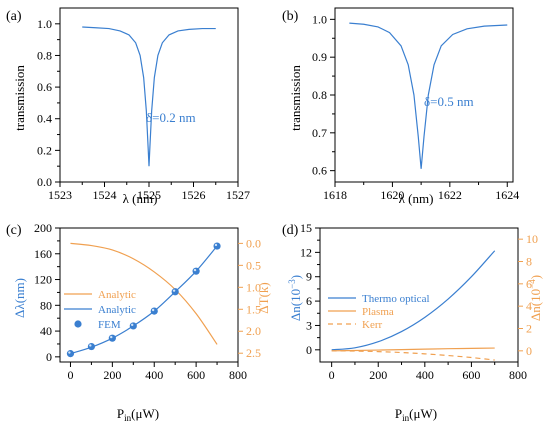 The width and height of the screenshot is (550, 426). I want to click on panel-c-xtick-label: 0, so click(70, 375).